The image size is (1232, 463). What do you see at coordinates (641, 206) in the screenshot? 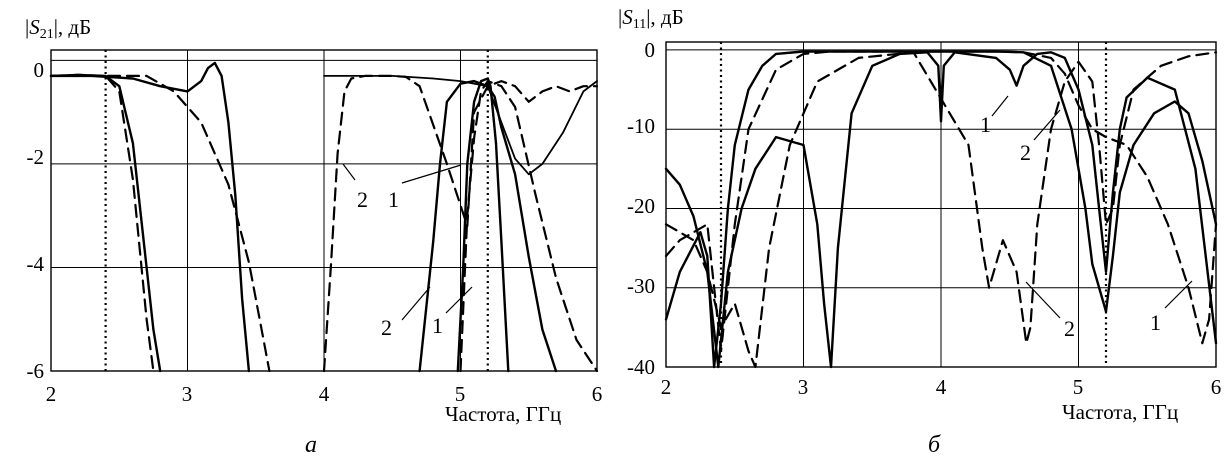
I see `panel-b-ytick-2: -20` at bounding box center [641, 206].